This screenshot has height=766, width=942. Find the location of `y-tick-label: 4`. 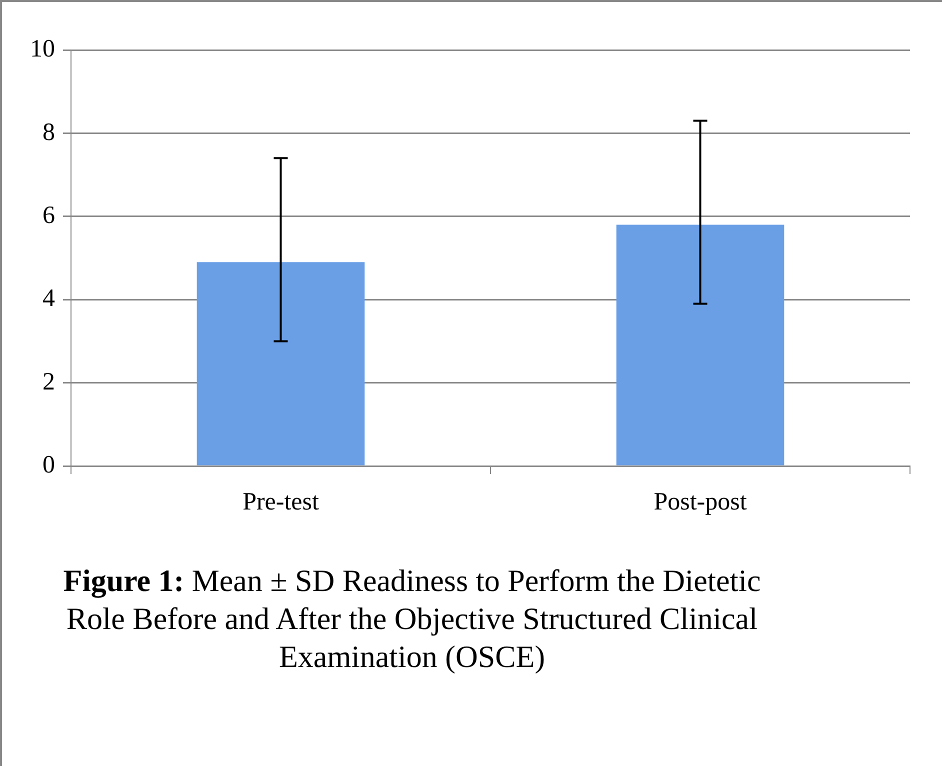

y-tick-label: 4 is located at coordinates (49, 298).